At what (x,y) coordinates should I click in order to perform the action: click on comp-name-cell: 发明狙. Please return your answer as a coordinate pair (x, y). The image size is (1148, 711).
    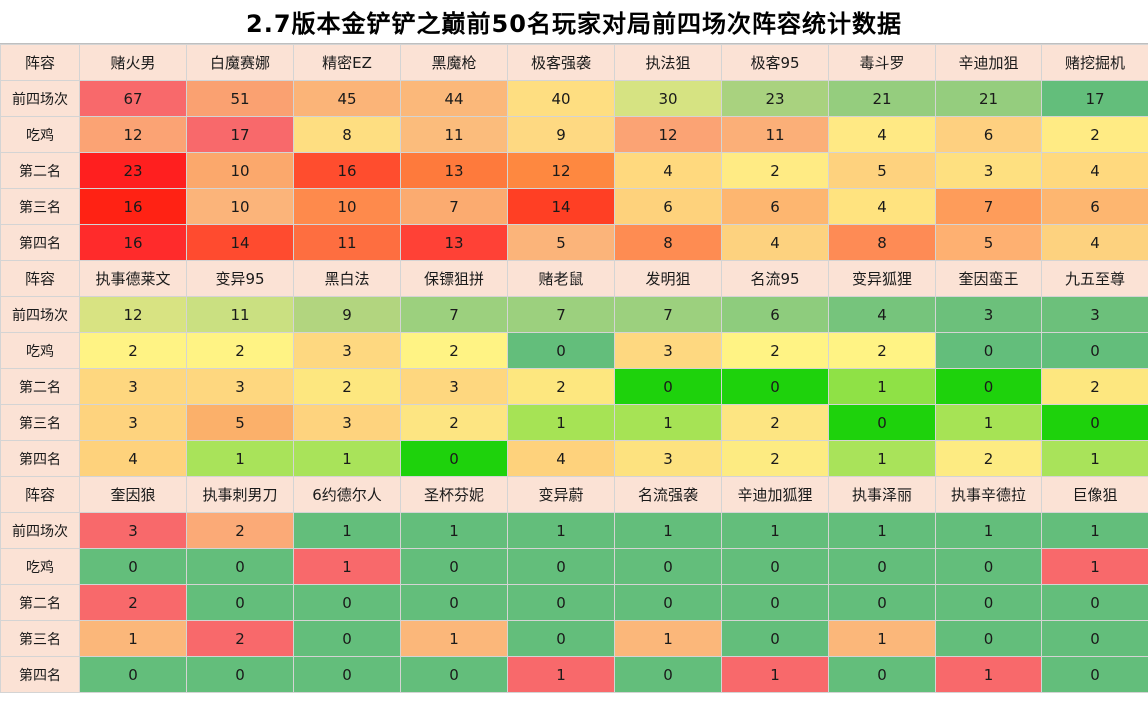
    Looking at the image, I should click on (668, 278).